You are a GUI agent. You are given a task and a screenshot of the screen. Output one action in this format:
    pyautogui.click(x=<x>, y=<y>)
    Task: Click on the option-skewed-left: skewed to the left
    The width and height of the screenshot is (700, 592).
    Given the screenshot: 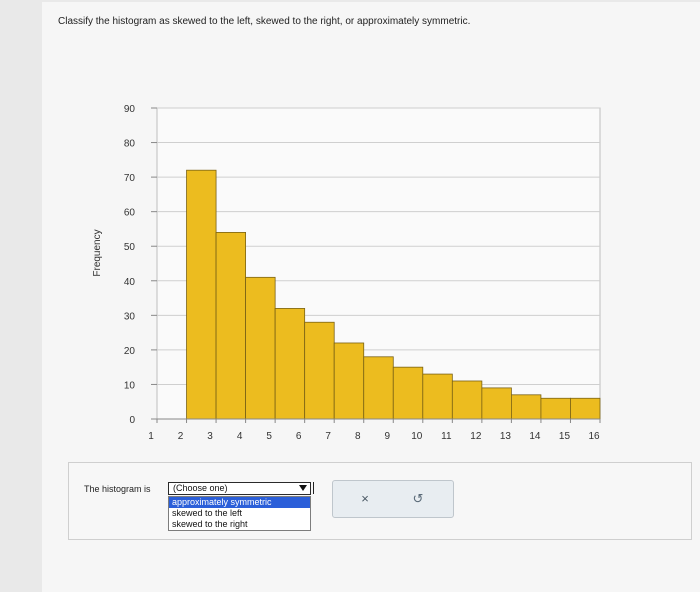 What is the action you would take?
    pyautogui.click(x=207, y=513)
    